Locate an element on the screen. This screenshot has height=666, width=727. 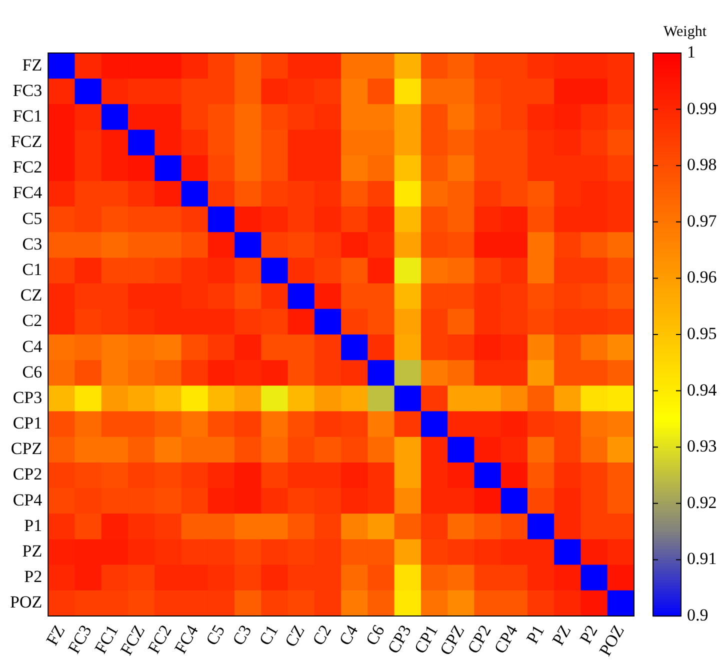
color-bar-label: 1 is located at coordinates (691, 52).